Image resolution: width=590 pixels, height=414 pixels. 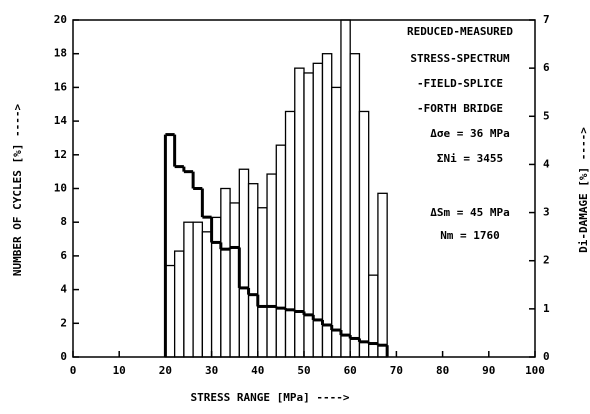 I want to click on annotation: -FORTH BRIDGE, so click(x=460, y=108).